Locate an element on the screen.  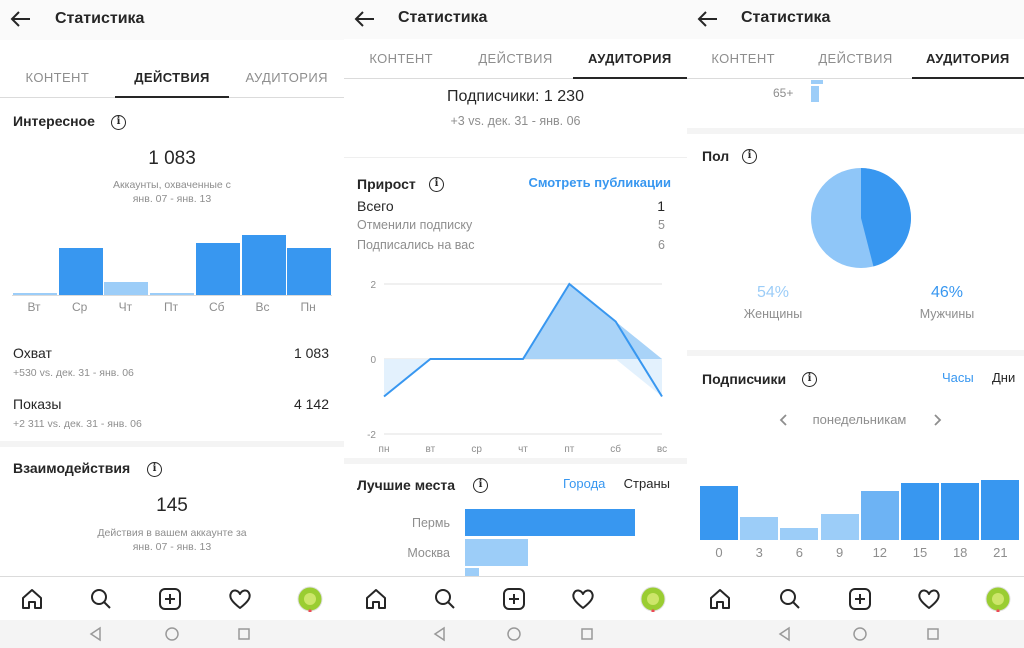
cities-link: Города is located at coordinates (584, 483).